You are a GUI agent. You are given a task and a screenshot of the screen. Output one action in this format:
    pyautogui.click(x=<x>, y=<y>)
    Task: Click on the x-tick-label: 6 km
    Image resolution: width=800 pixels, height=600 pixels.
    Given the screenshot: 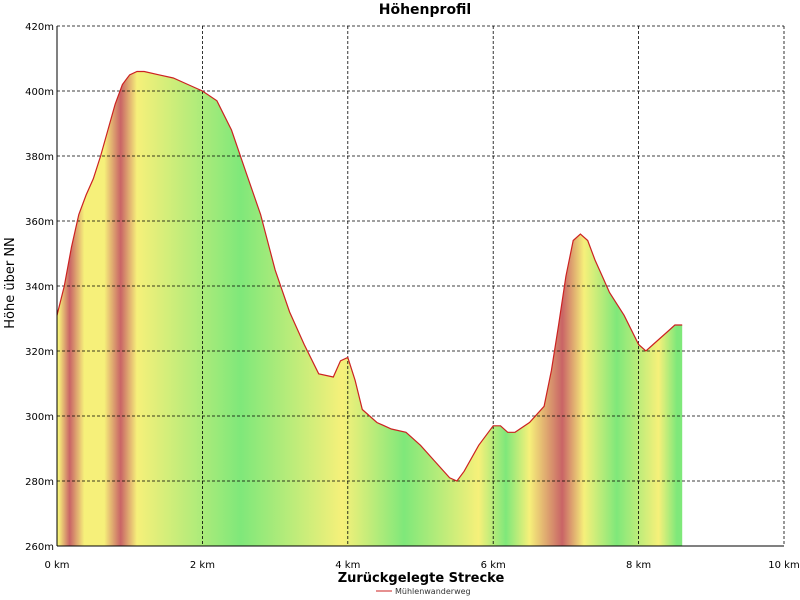 What is the action you would take?
    pyautogui.click(x=493, y=565)
    